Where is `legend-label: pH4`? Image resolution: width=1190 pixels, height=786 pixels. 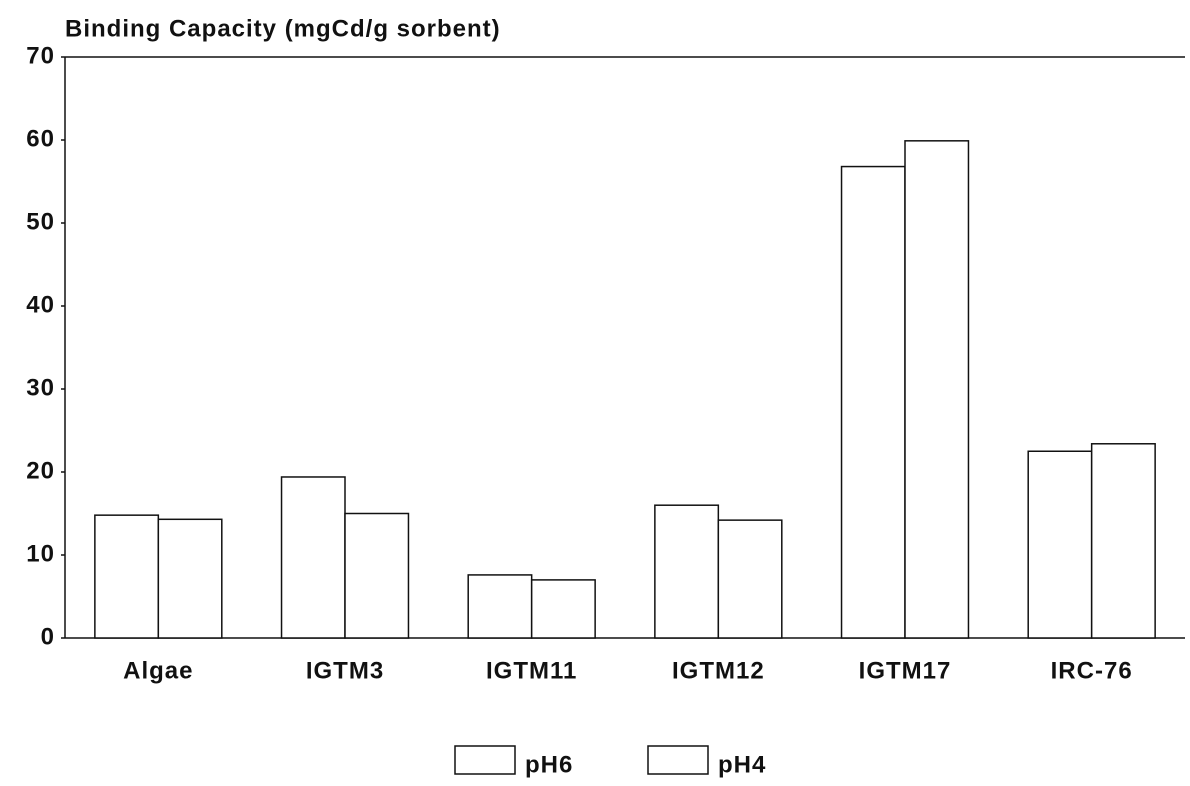 legend-label: pH4 is located at coordinates (742, 764).